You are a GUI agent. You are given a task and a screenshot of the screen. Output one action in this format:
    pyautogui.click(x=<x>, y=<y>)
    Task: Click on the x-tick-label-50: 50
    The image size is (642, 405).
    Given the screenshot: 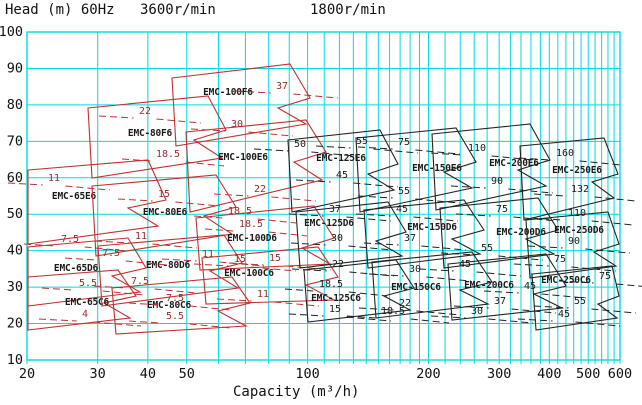 What is the action you would take?
    pyautogui.click(x=187, y=374)
    